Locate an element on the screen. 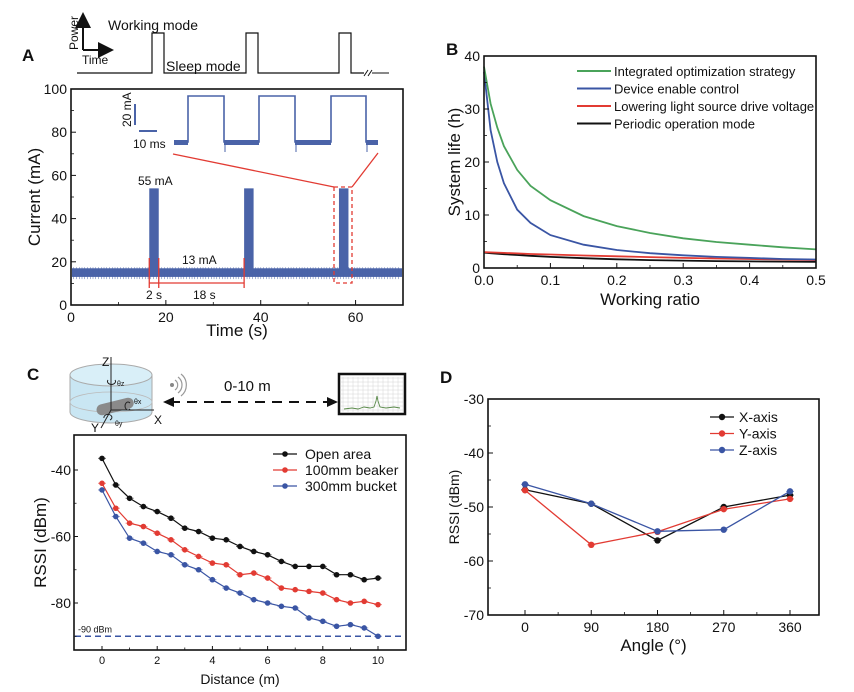 The image size is (854, 692). y-tick-label: 60 is located at coordinates (59, 175).